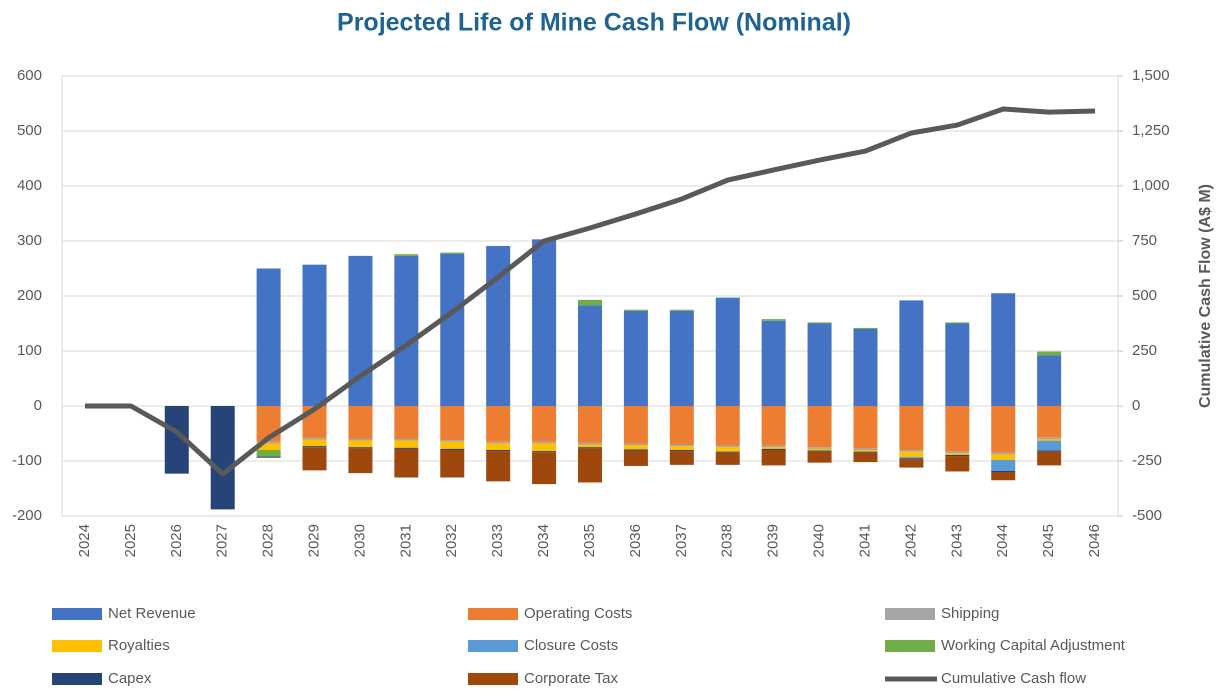 Image resolution: width=1223 pixels, height=693 pixels. What do you see at coordinates (1144, 240) in the screenshot?
I see `y2-tick-label: 750` at bounding box center [1144, 240].